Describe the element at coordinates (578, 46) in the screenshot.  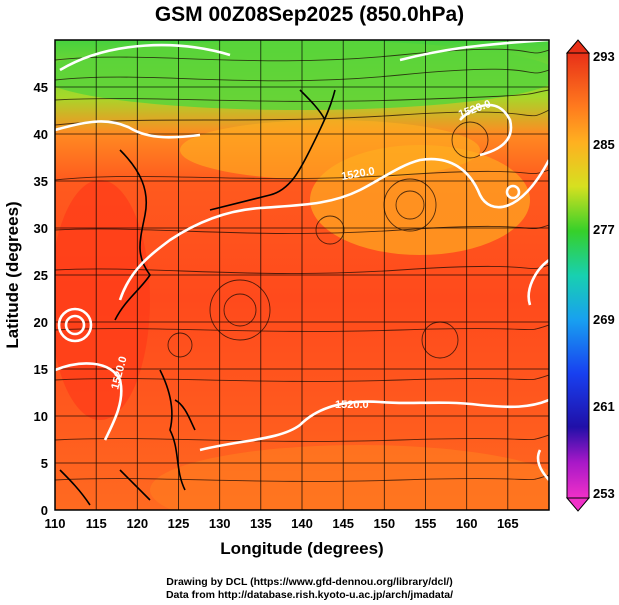
I see `colorbar-top-arrow` at that location.